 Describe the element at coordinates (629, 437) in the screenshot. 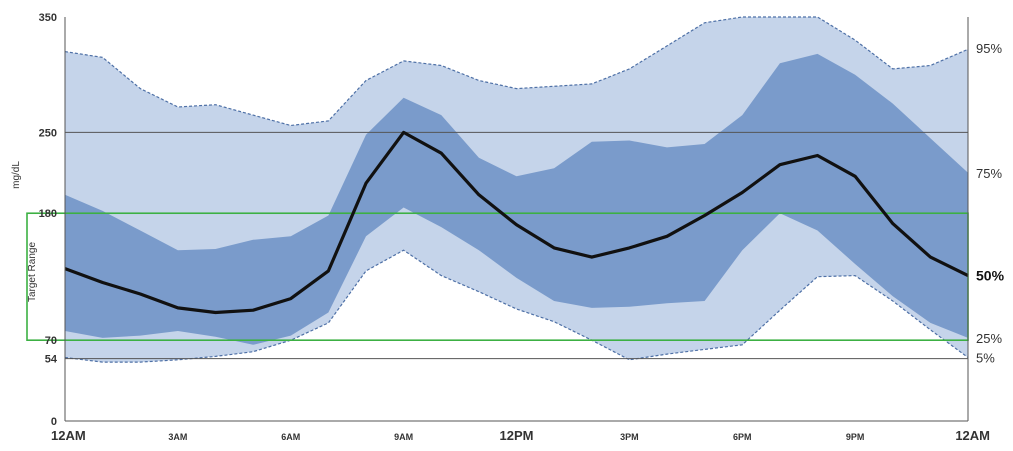

I see `x-tick-label: 3PM` at that location.